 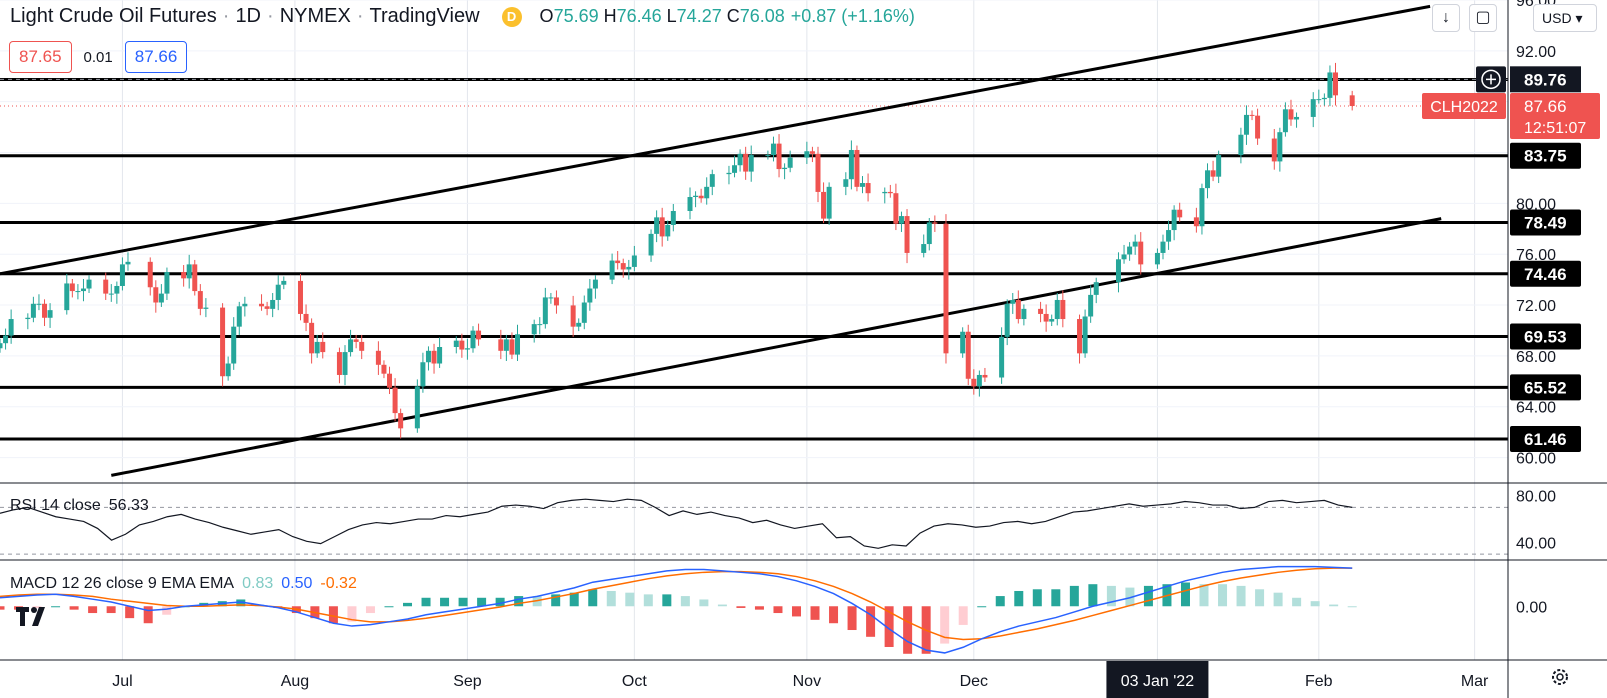 What do you see at coordinates (113, 16) in the screenshot?
I see `symbol-title: Light Crude Oil Futures` at bounding box center [113, 16].